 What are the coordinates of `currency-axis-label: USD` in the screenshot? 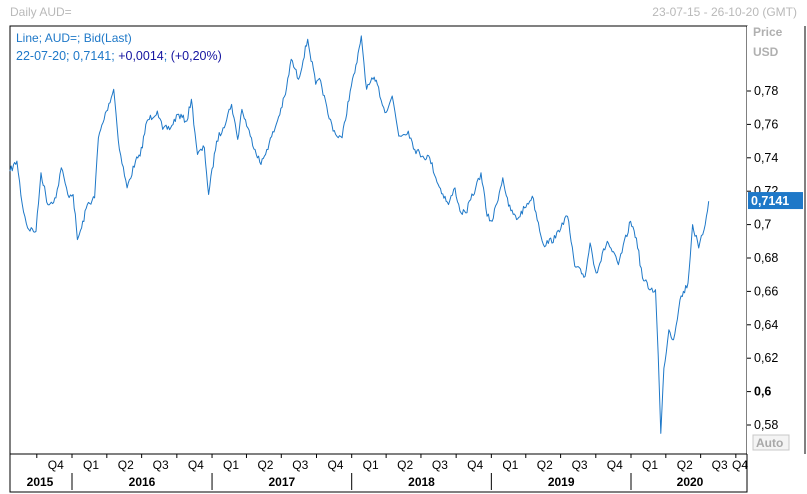 It's located at (766, 52).